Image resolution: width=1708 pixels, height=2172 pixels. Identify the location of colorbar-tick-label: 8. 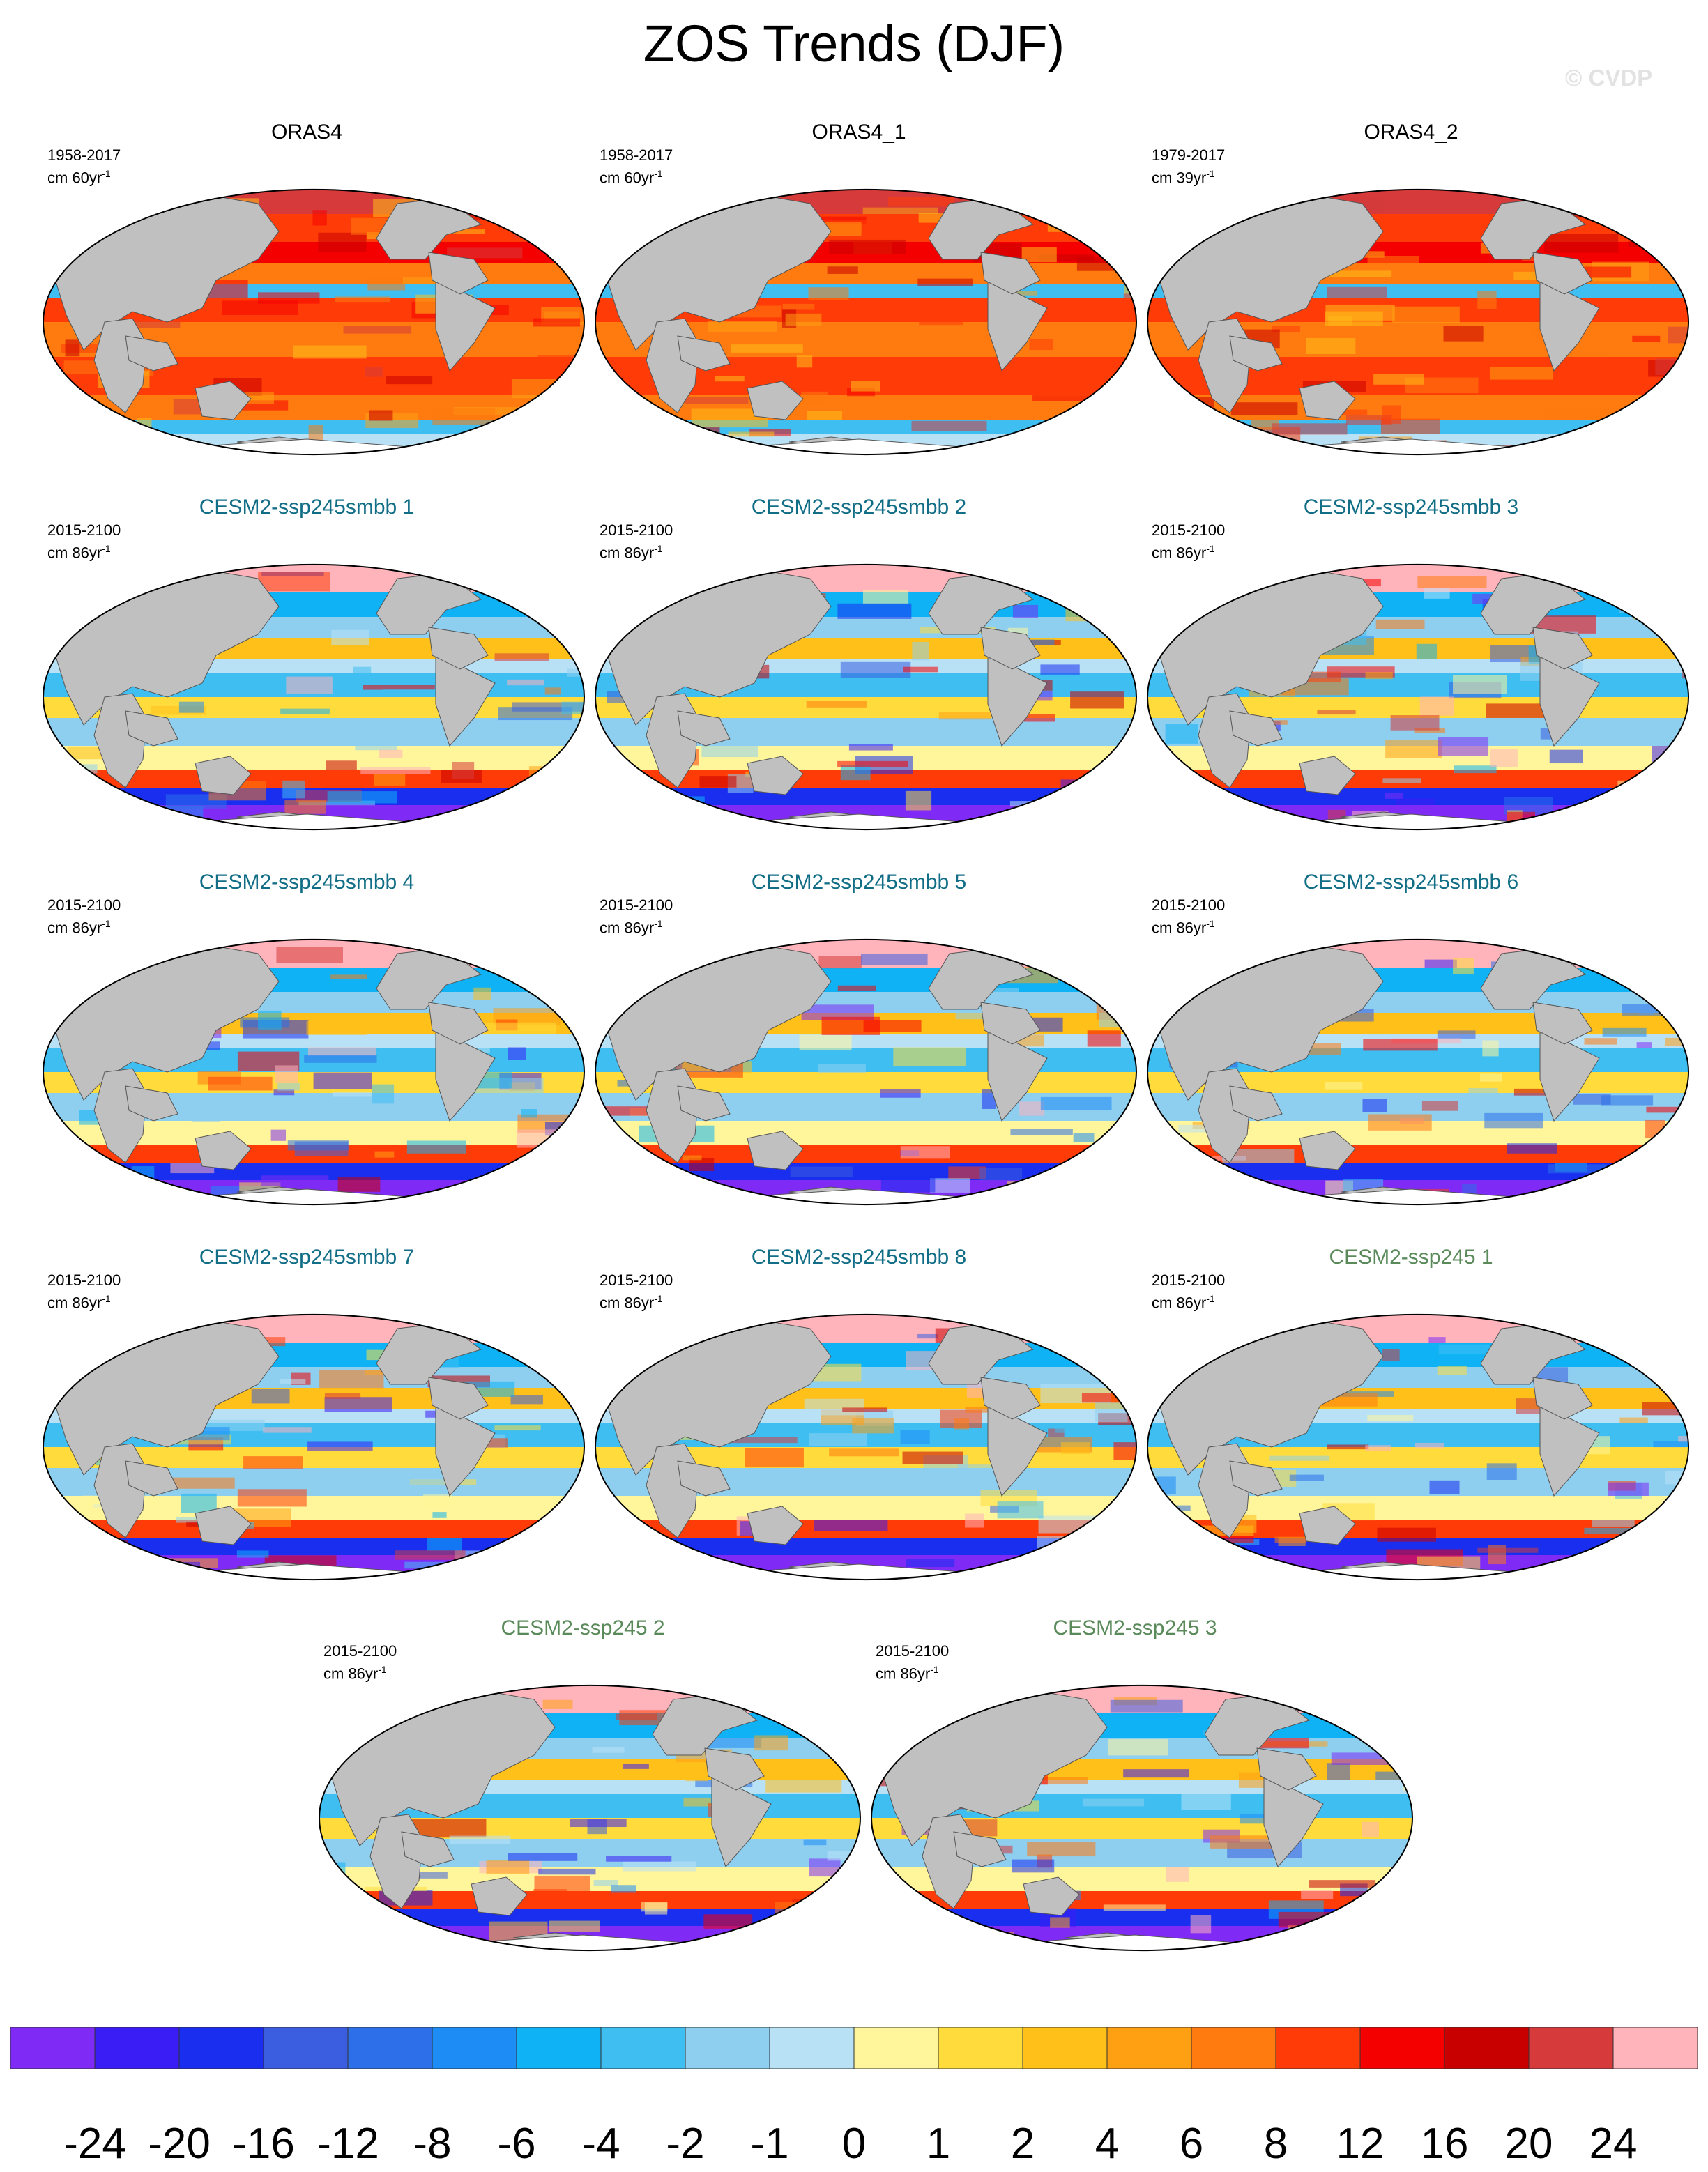
(1275, 2144).